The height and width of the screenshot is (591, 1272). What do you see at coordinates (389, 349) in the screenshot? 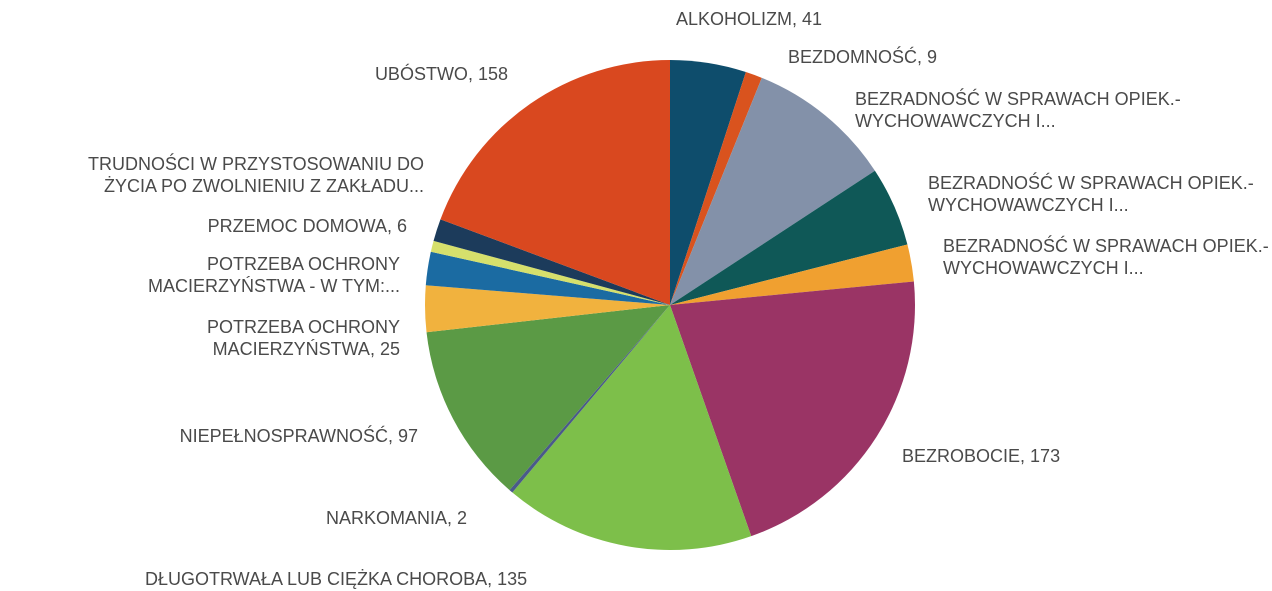
I see `value-label: 25` at bounding box center [389, 349].